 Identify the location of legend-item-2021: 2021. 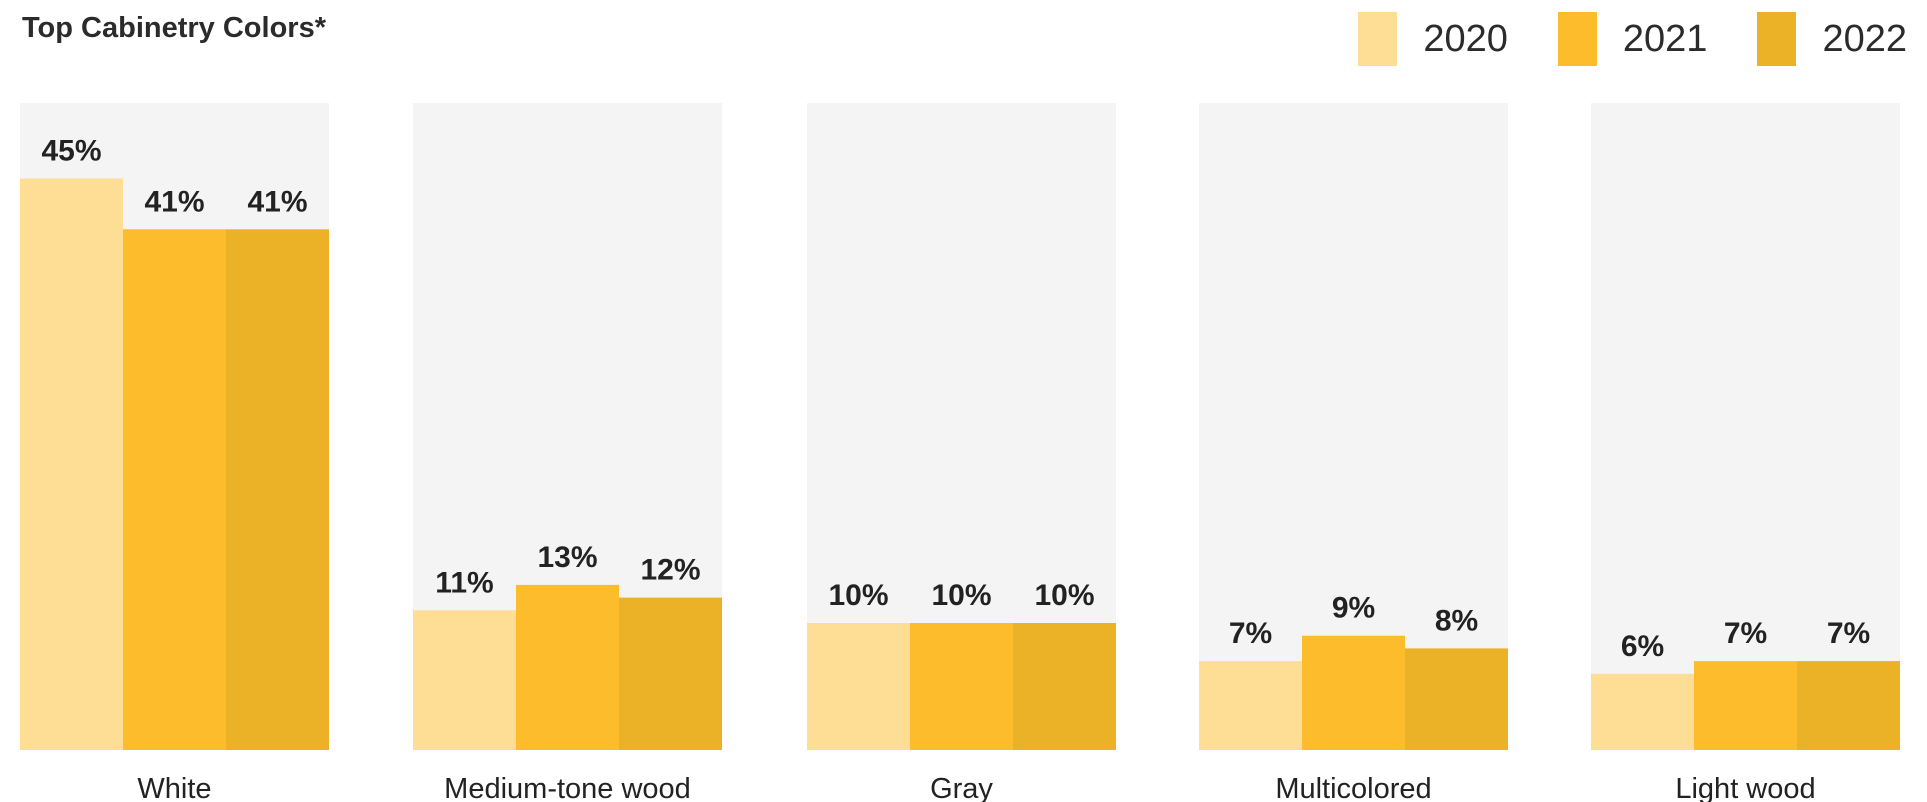
(1632, 39).